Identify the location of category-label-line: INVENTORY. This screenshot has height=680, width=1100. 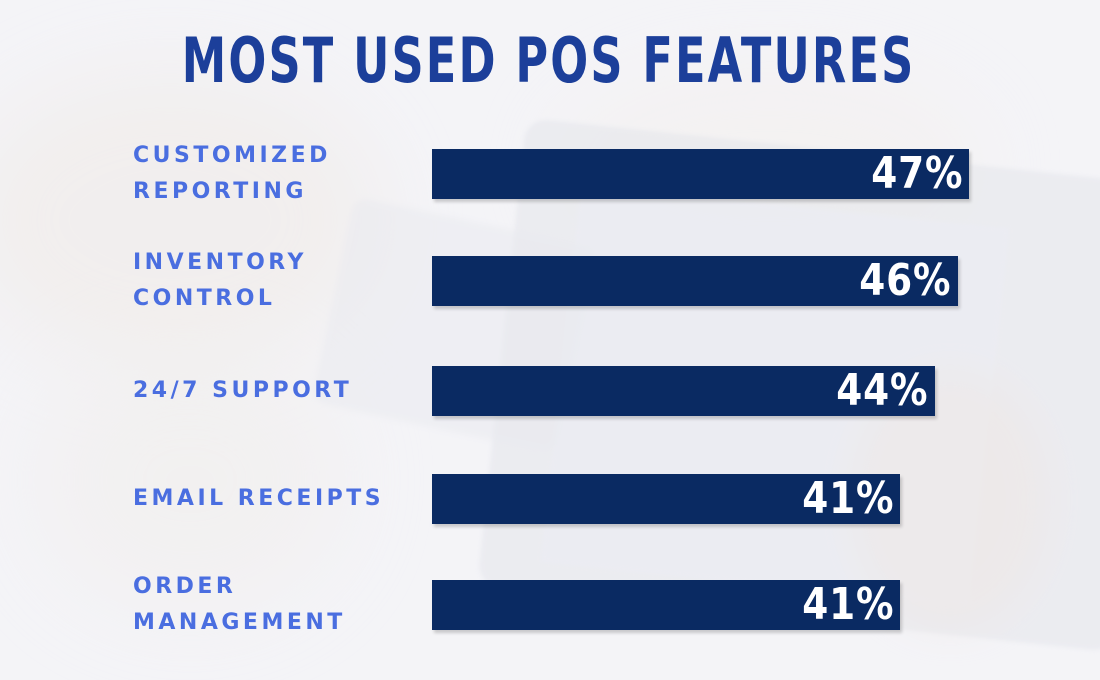
(220, 262).